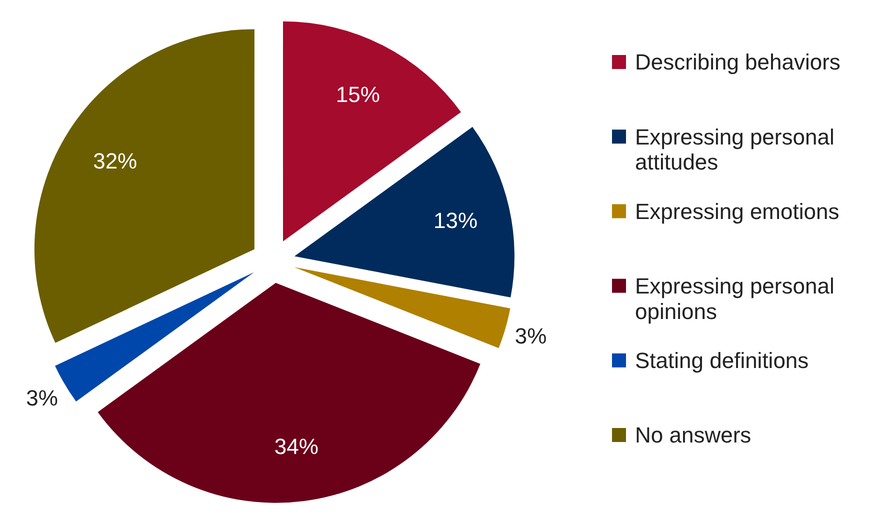 The height and width of the screenshot is (515, 885). What do you see at coordinates (358, 95) in the screenshot?
I see `data-label: 15%` at bounding box center [358, 95].